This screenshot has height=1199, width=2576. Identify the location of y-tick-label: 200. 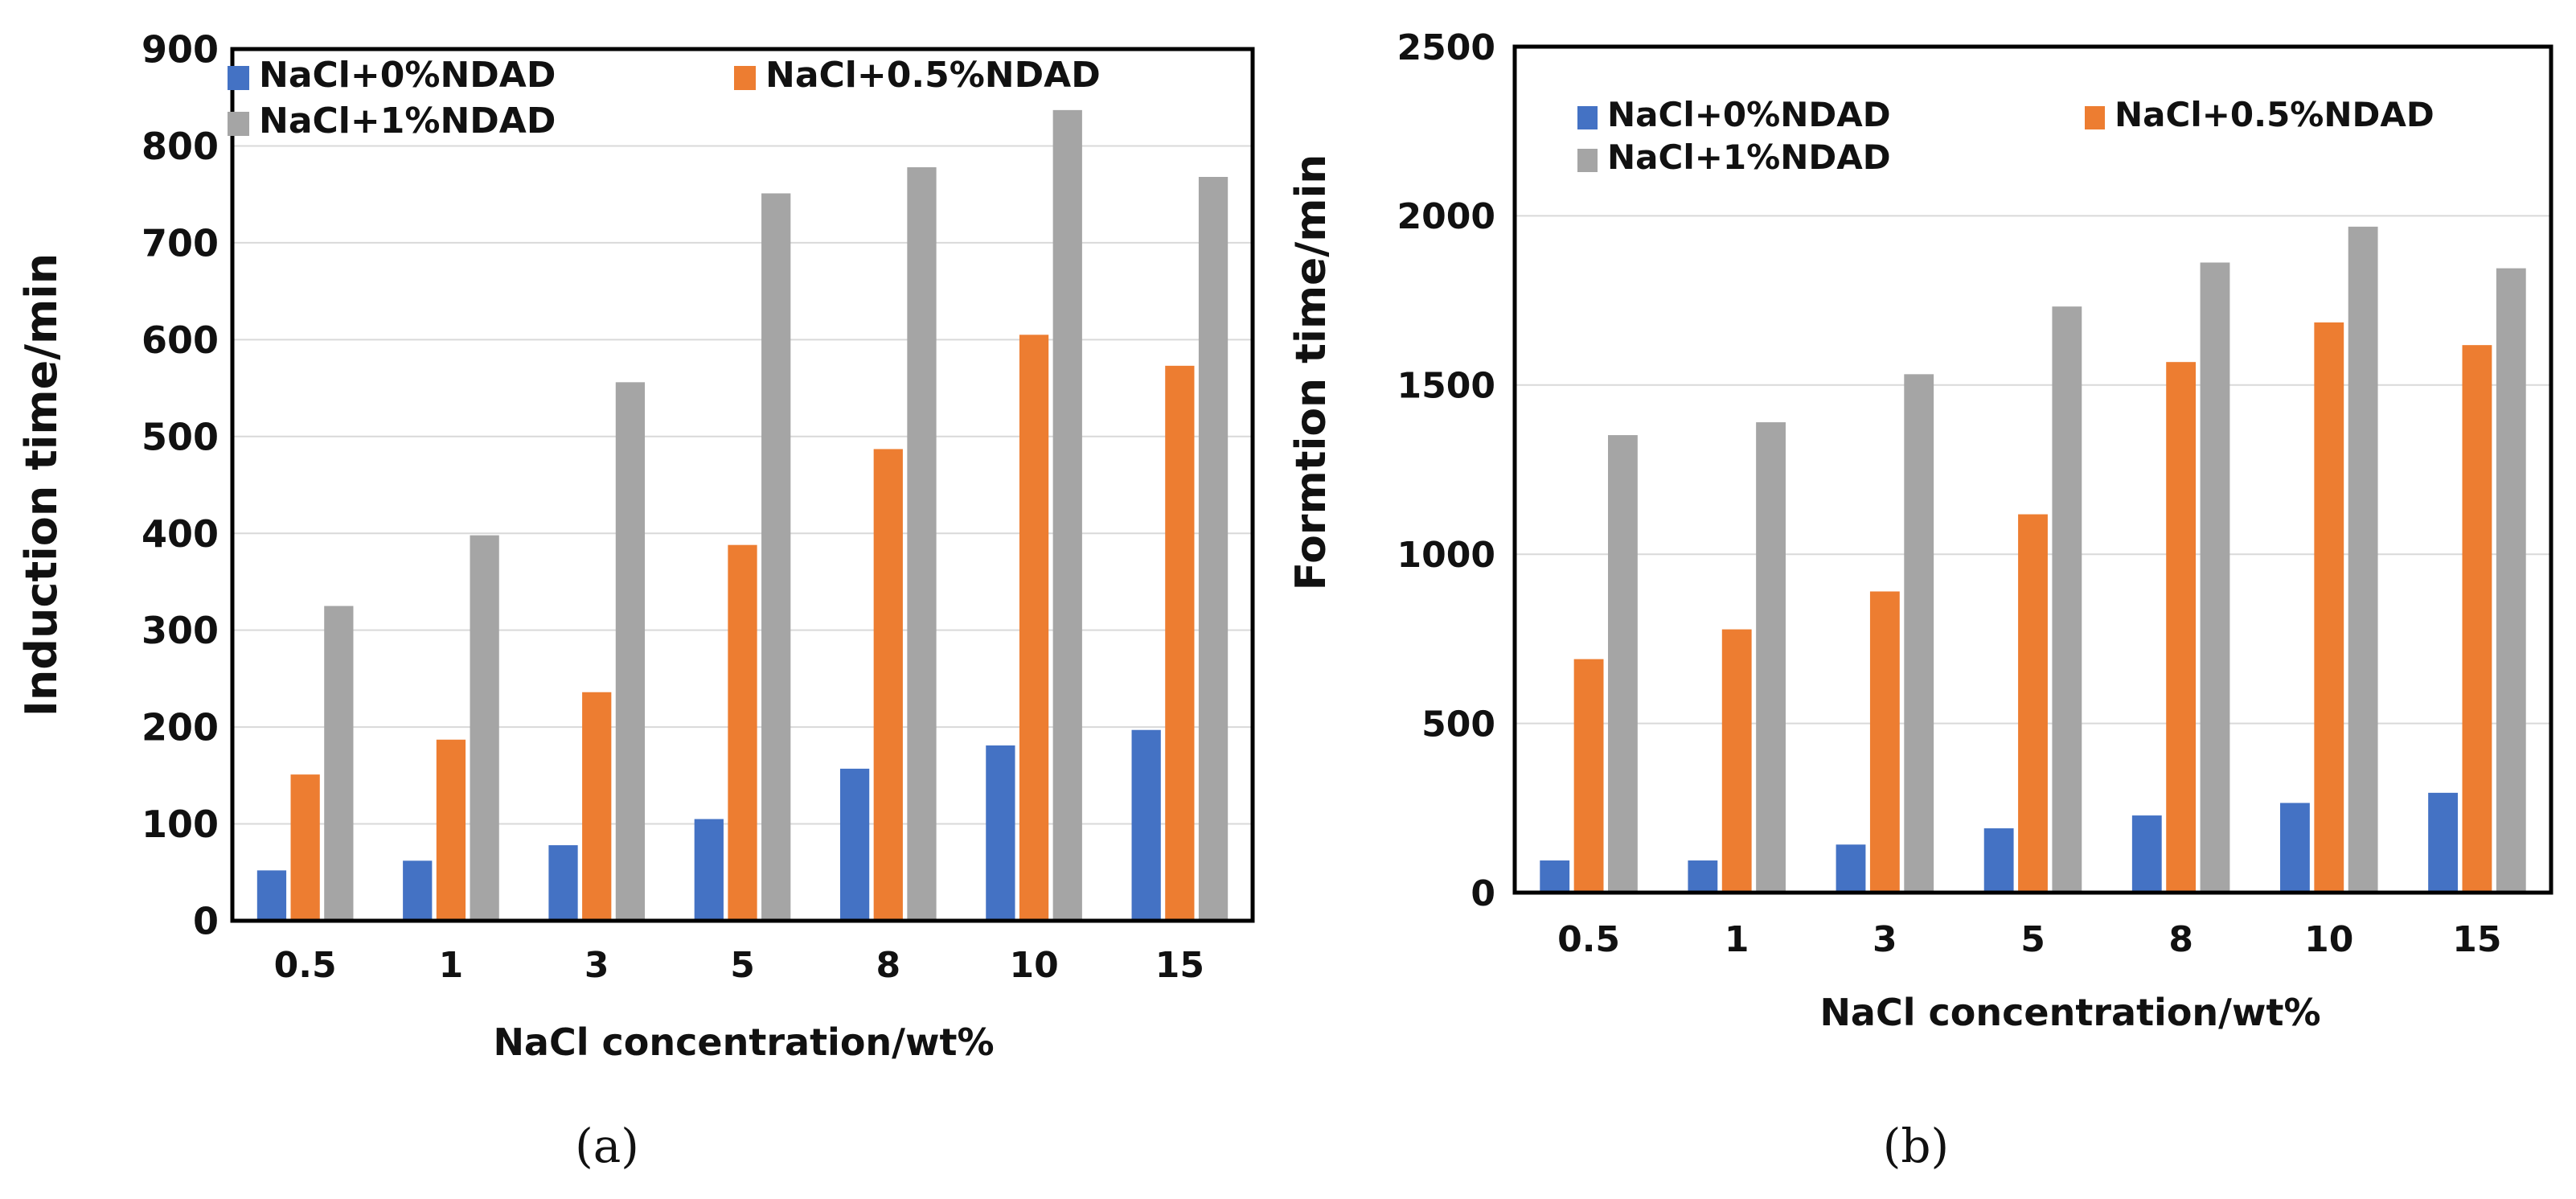
(181, 727).